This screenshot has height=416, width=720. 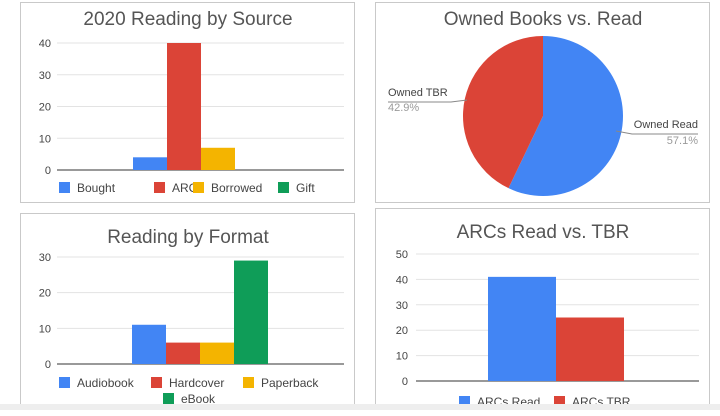 I want to click on chart-title: ARCs Read vs. TBR, so click(x=543, y=232).